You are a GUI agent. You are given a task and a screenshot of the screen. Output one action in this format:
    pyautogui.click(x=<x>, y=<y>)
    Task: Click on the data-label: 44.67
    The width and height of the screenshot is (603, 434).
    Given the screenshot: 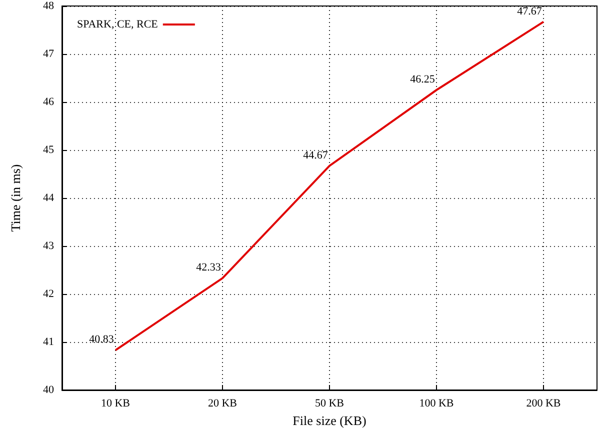 What is the action you would take?
    pyautogui.click(x=315, y=155)
    